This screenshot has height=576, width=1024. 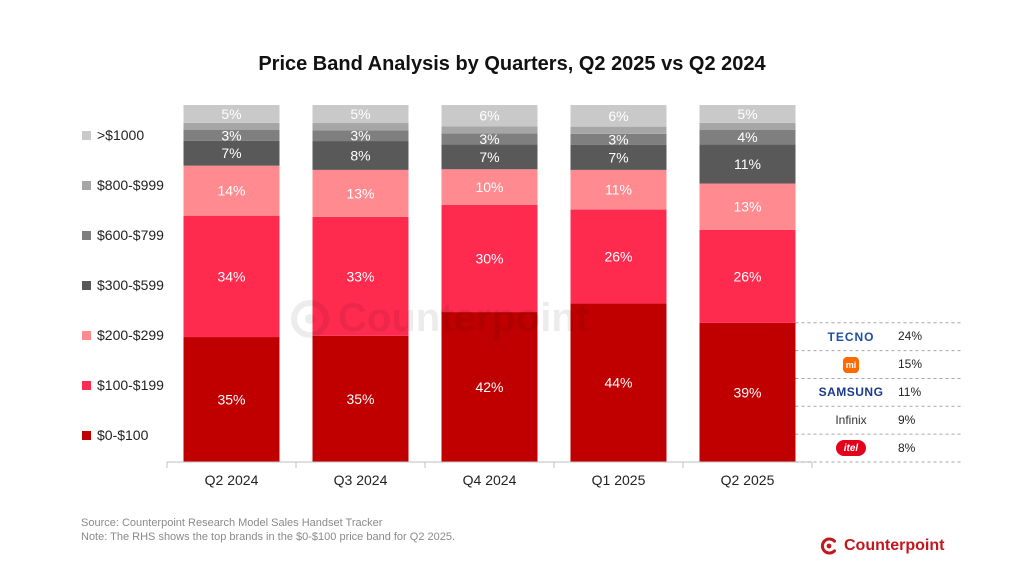 What do you see at coordinates (147, 335) in the screenshot?
I see `legend-item: $200-$299` at bounding box center [147, 335].